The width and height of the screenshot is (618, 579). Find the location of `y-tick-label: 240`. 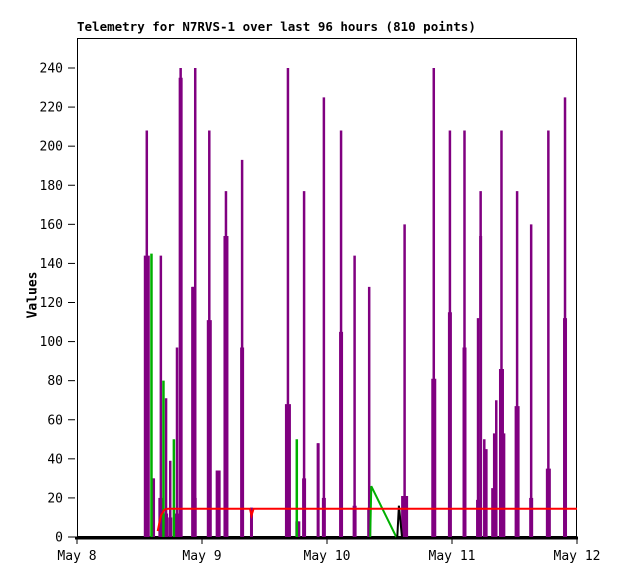

y-tick-label: 240 is located at coordinates (51, 69).